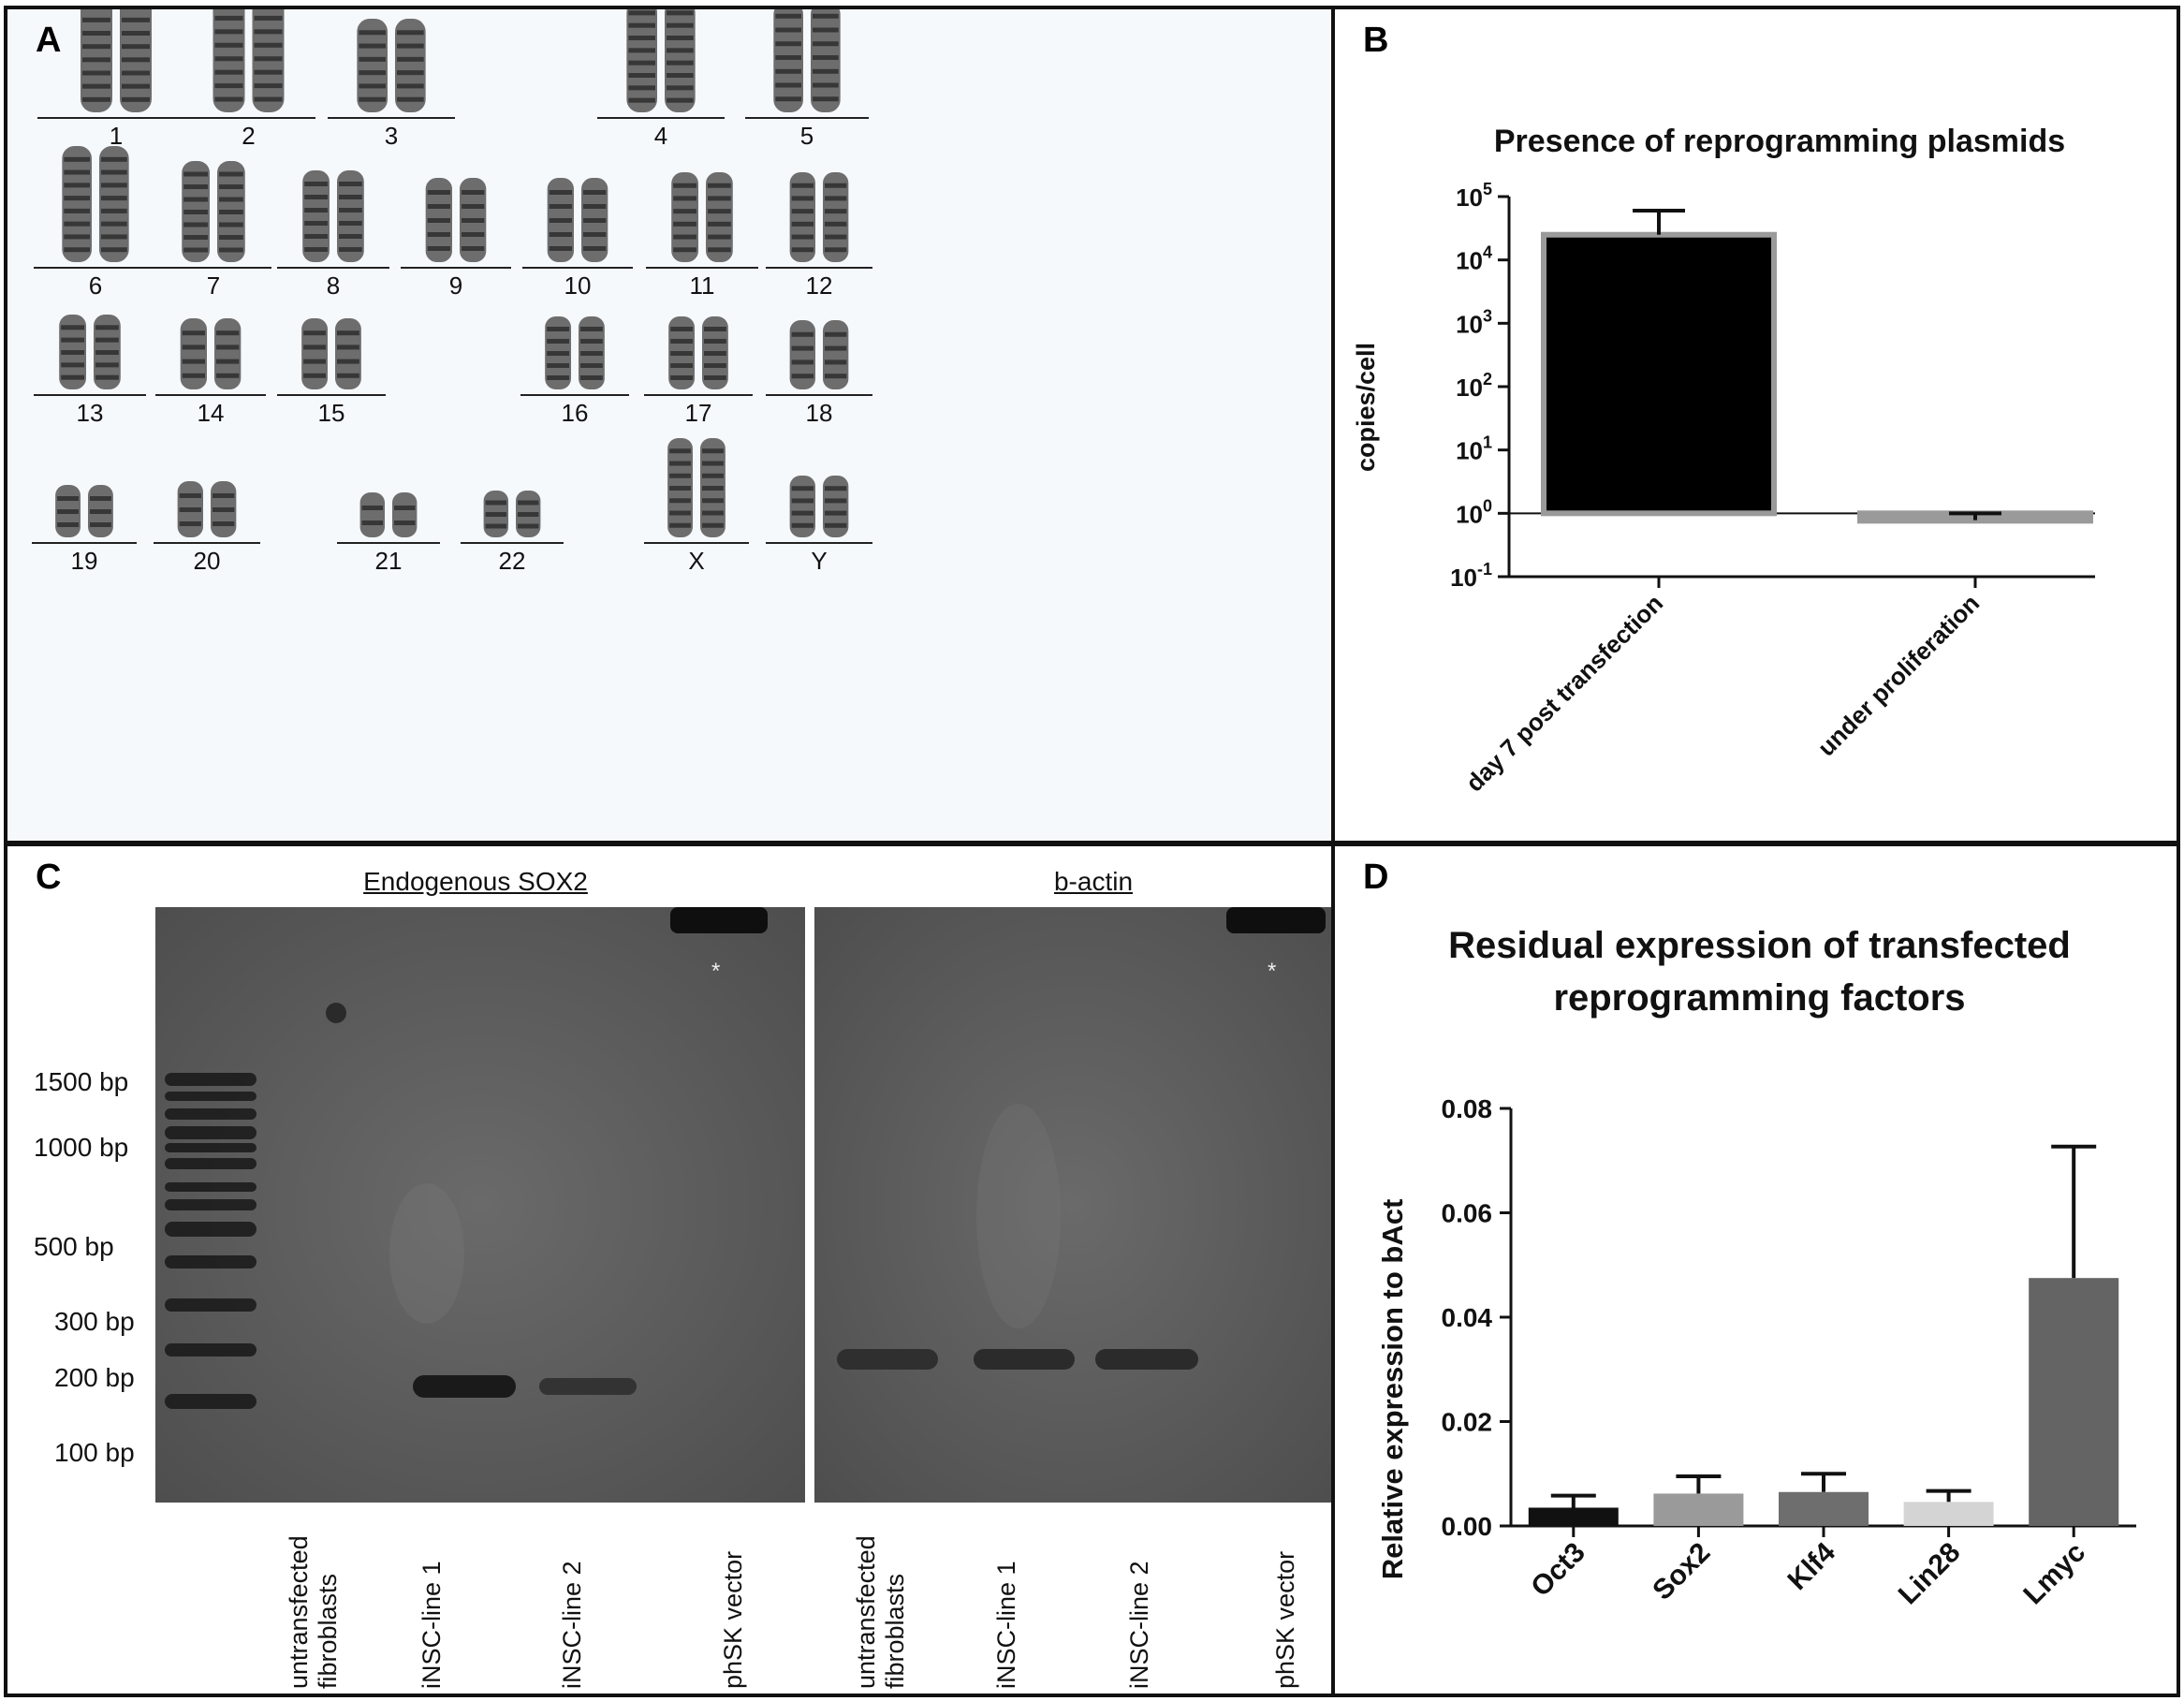 The image size is (2184, 1701). I want to click on chromosome-pair-4: 4, so click(661, 75).